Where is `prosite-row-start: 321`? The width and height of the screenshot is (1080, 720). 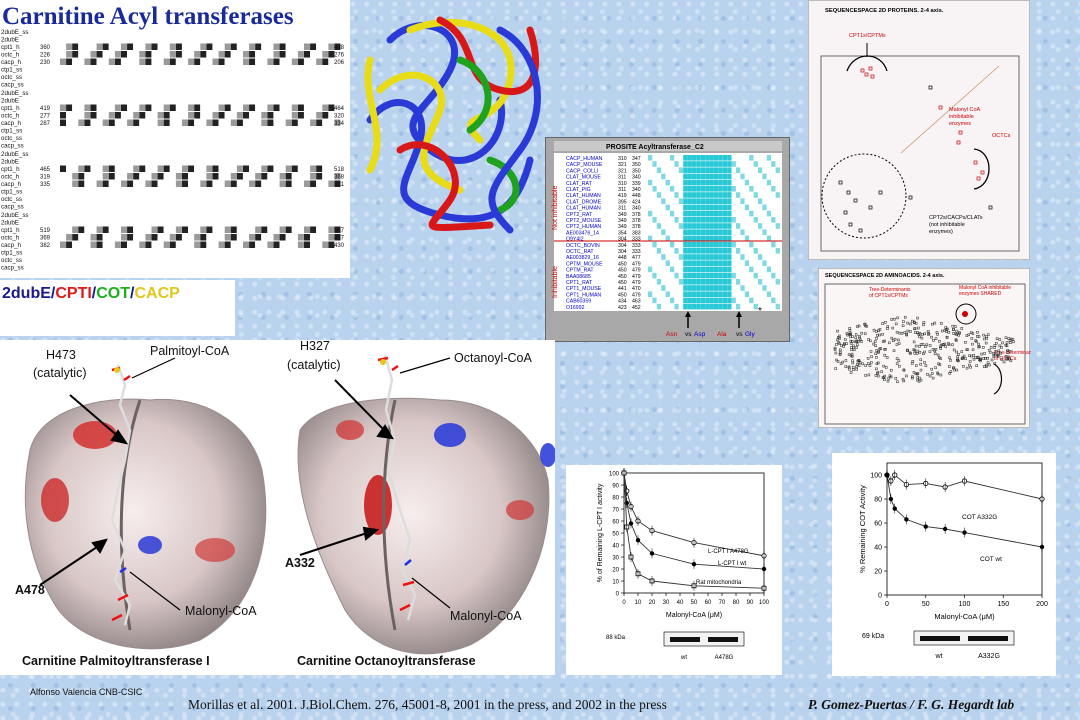
prosite-row-start: 321 is located at coordinates (622, 171).